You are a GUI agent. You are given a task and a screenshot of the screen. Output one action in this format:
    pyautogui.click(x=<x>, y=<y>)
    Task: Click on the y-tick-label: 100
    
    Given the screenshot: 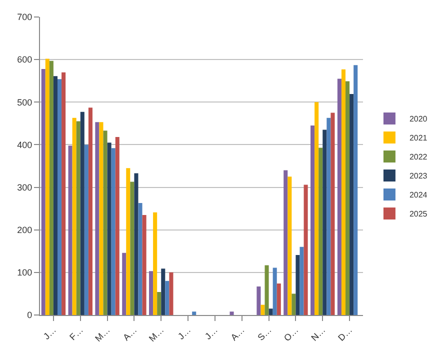 What is the action you would take?
    pyautogui.click(x=24, y=273)
    